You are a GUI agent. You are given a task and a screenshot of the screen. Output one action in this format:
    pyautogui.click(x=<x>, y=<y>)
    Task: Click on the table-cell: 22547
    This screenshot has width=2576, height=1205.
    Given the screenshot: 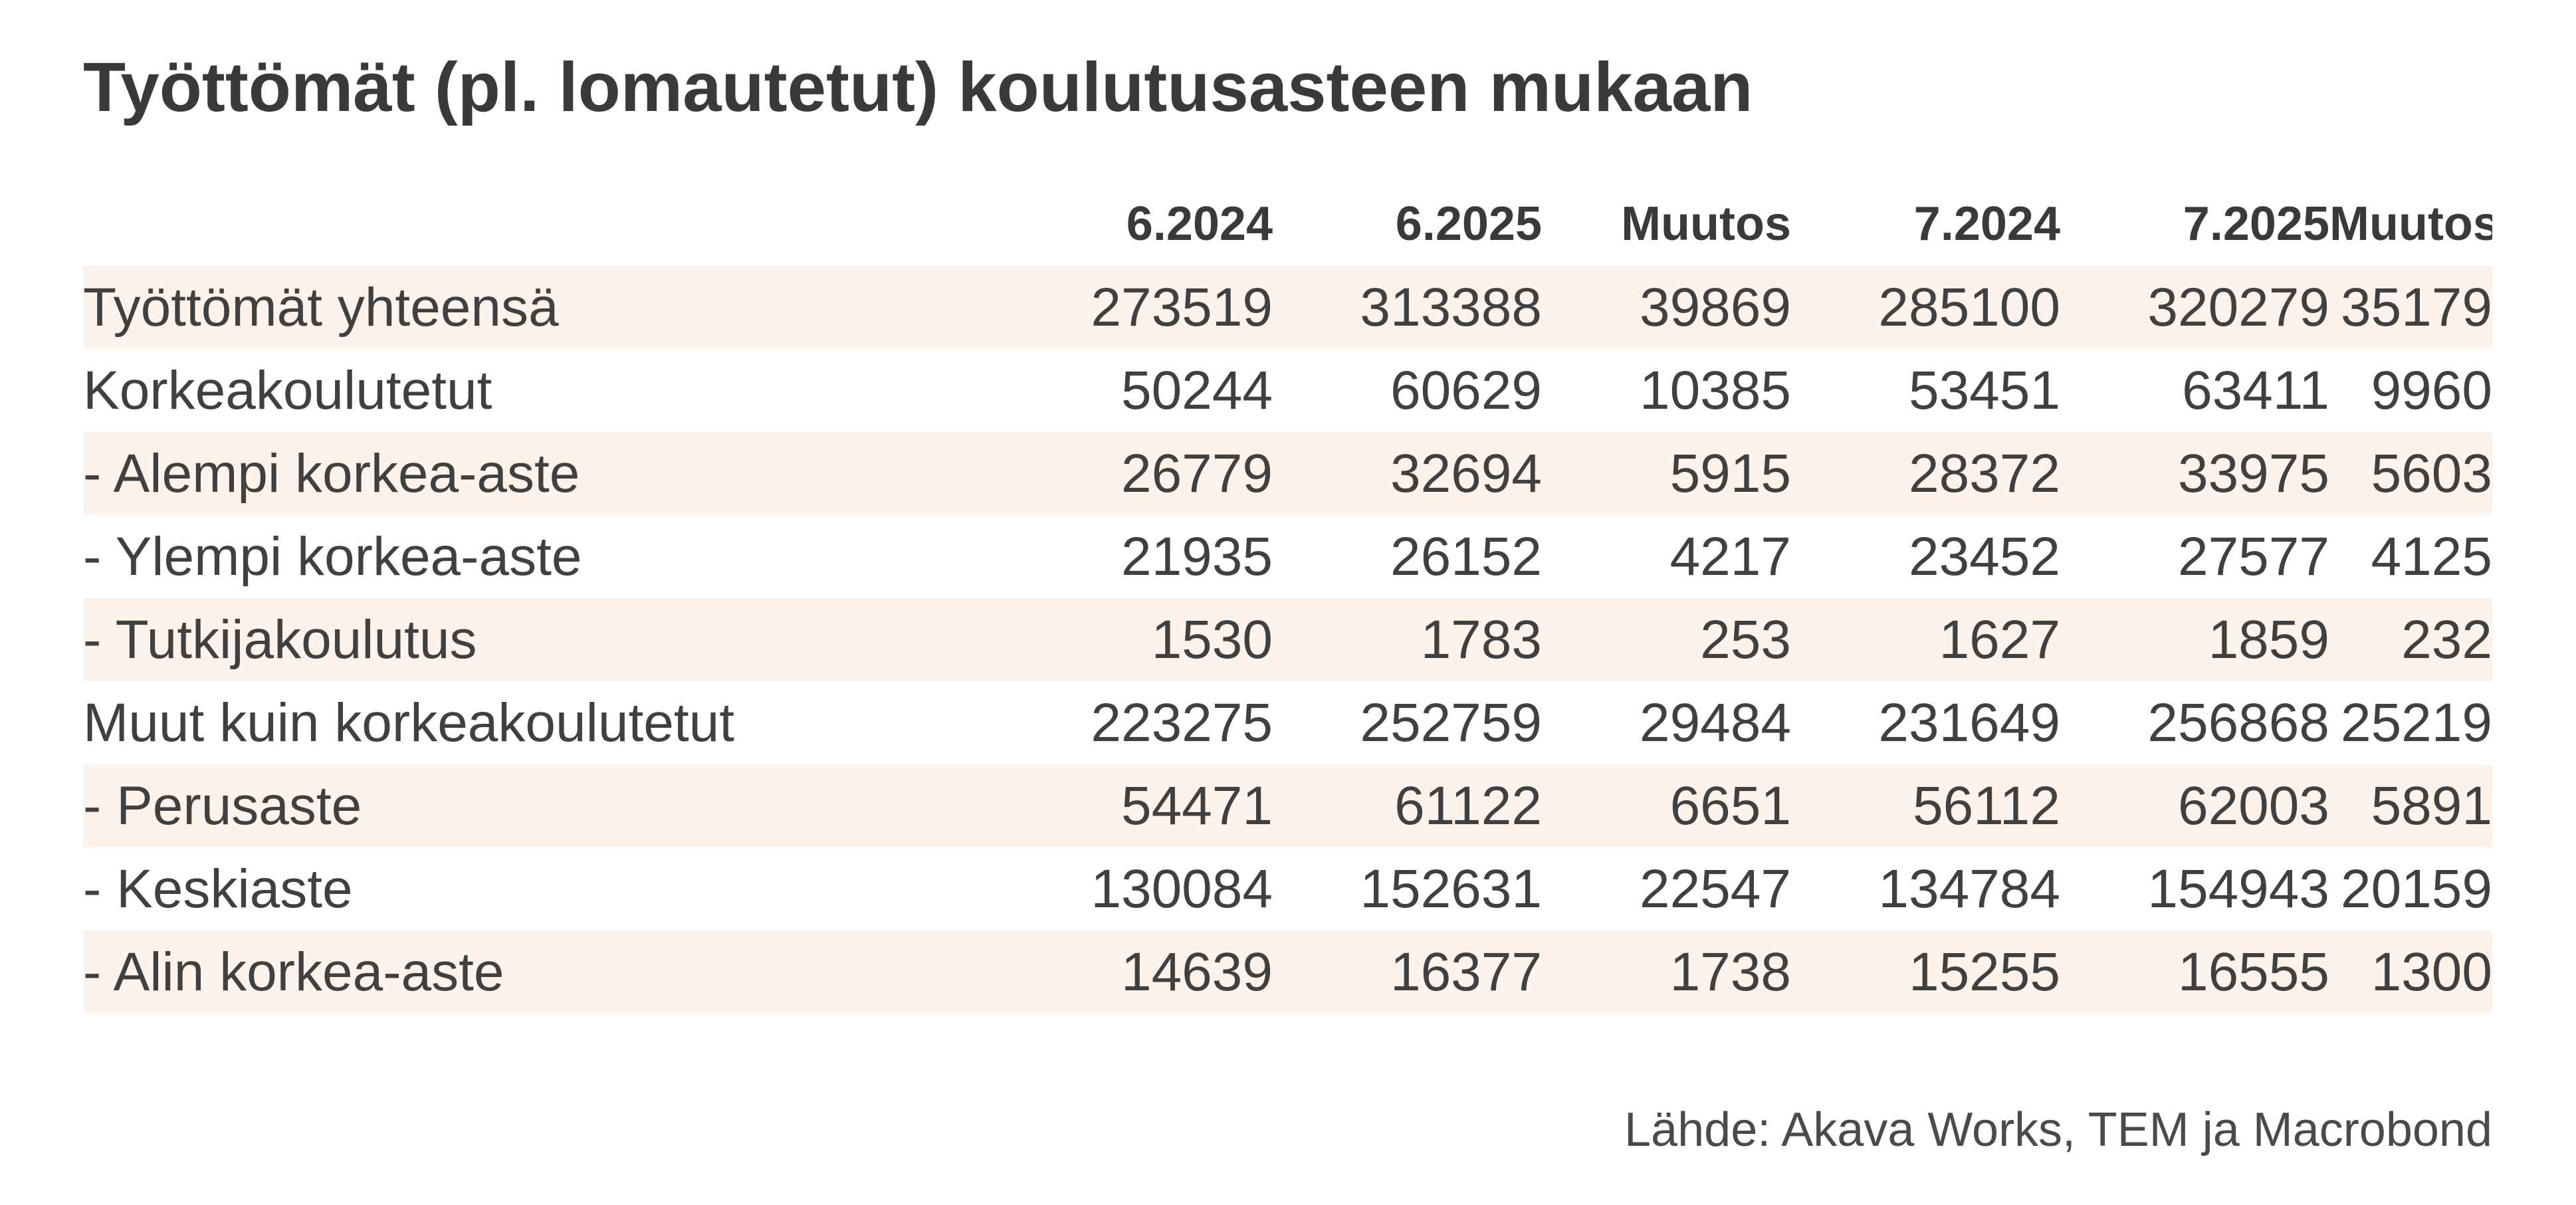 What is the action you would take?
    pyautogui.click(x=1715, y=889)
    